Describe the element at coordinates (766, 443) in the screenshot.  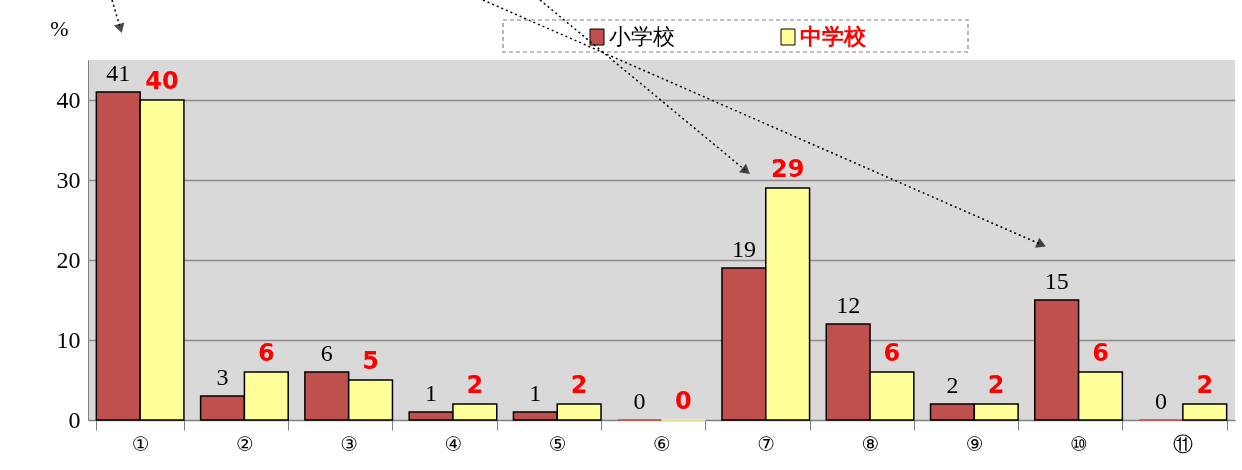
I see `x-tick-label: ⑦` at that location.